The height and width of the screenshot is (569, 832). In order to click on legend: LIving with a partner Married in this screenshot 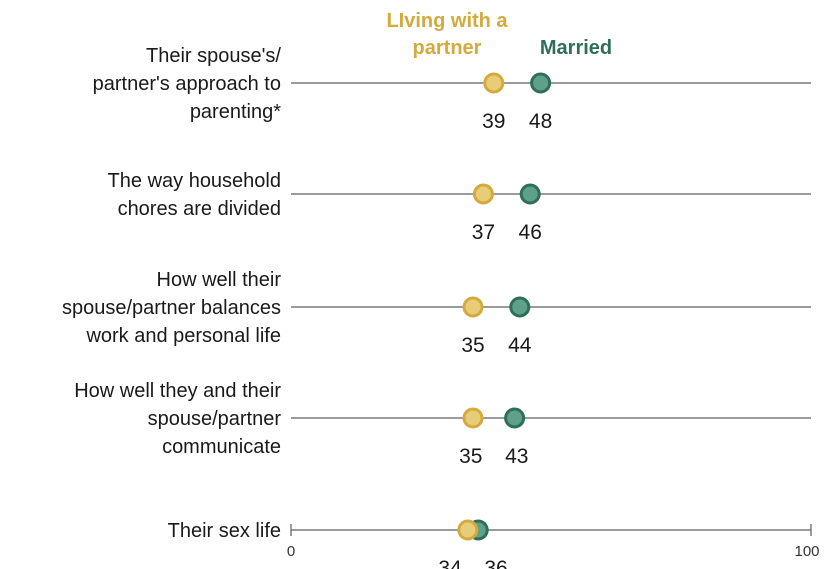, I will do `click(499, 34)`.